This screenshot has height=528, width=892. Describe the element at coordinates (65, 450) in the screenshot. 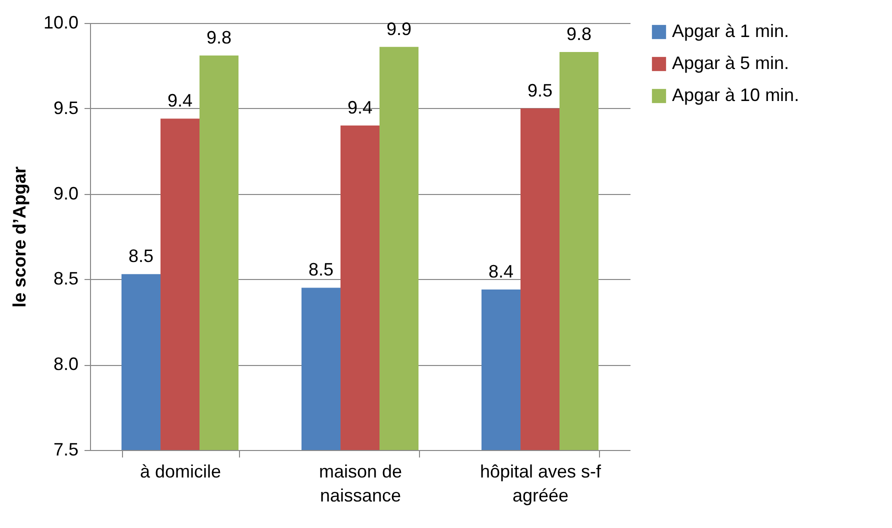

I see `y-tick-label: 7.5` at that location.